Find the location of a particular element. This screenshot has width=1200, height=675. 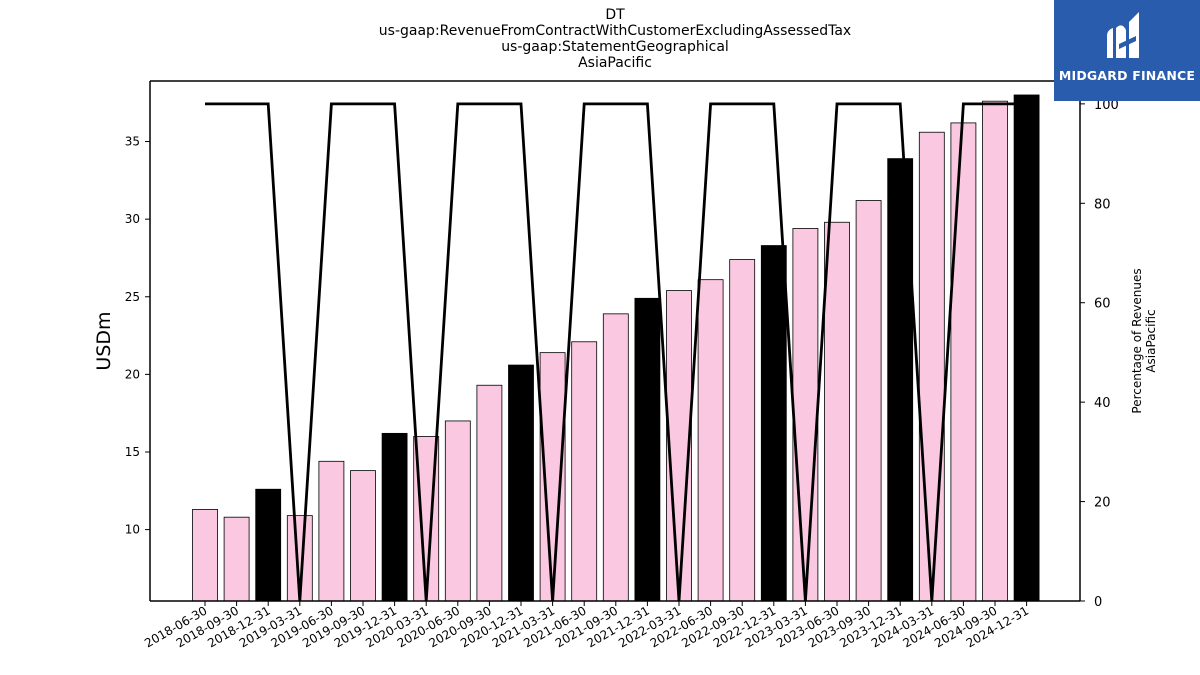

y-tick-label: 35 is located at coordinates (132, 142).